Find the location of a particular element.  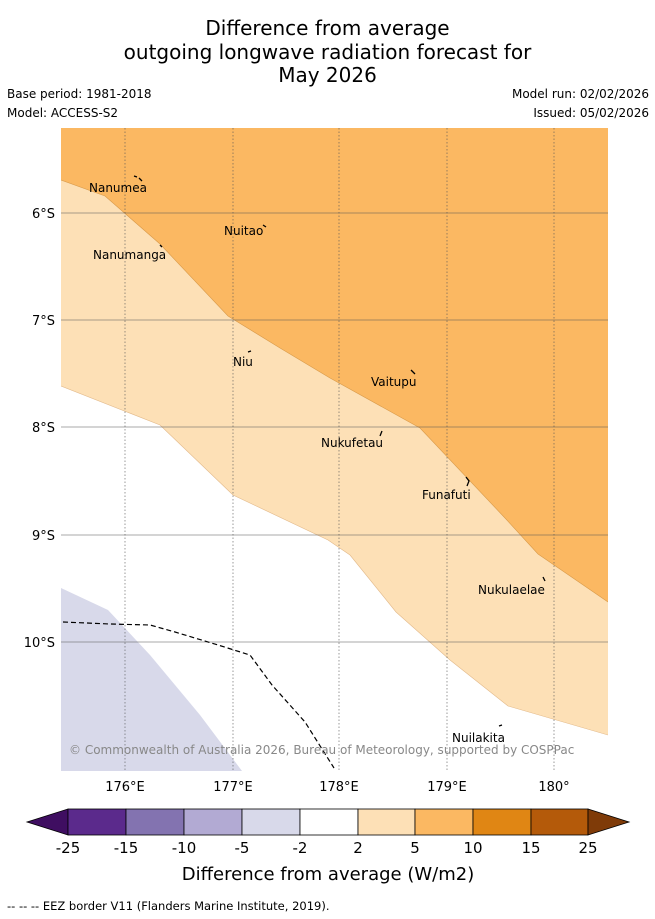

lon-label-180: 180° is located at coordinates (553, 787).